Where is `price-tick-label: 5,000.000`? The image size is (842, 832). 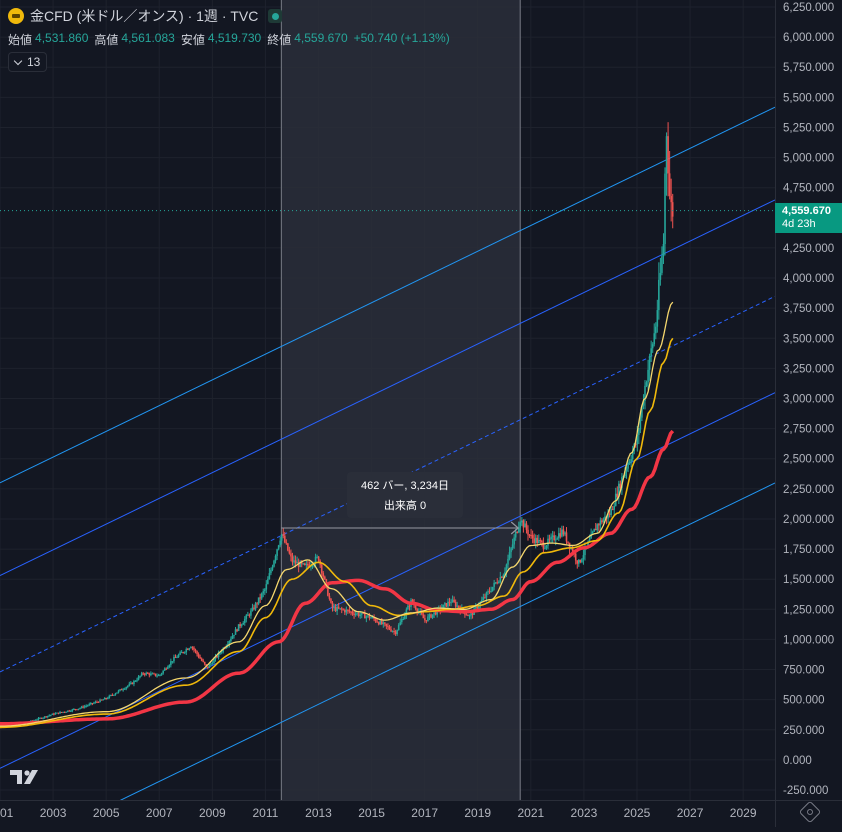 price-tick-label: 5,000.000 is located at coordinates (808, 159).